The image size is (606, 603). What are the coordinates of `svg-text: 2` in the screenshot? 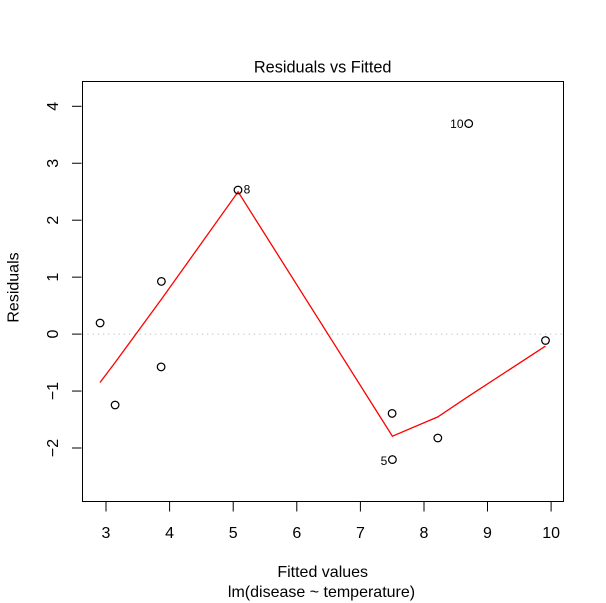 It's located at (53, 220).